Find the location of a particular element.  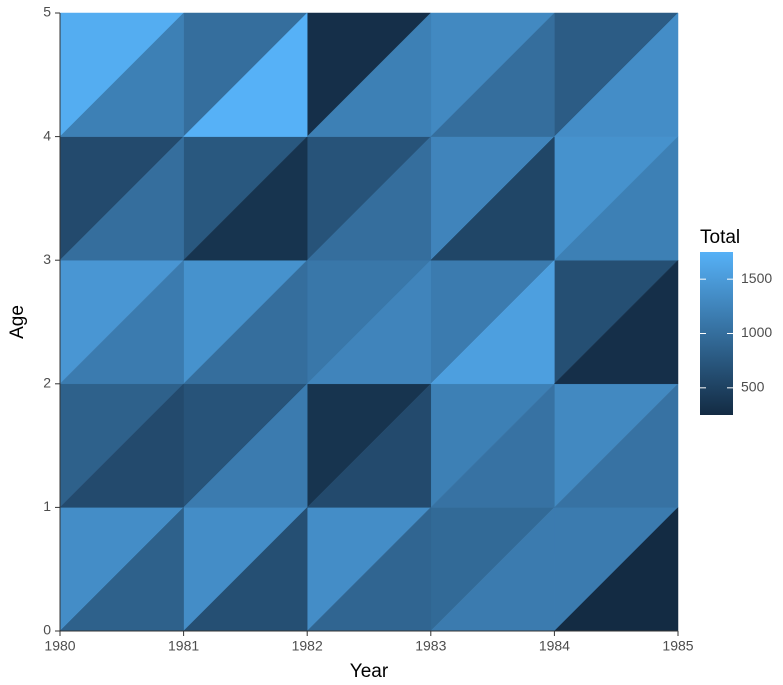

colorbar-tick-label: 1500 is located at coordinates (756, 278).